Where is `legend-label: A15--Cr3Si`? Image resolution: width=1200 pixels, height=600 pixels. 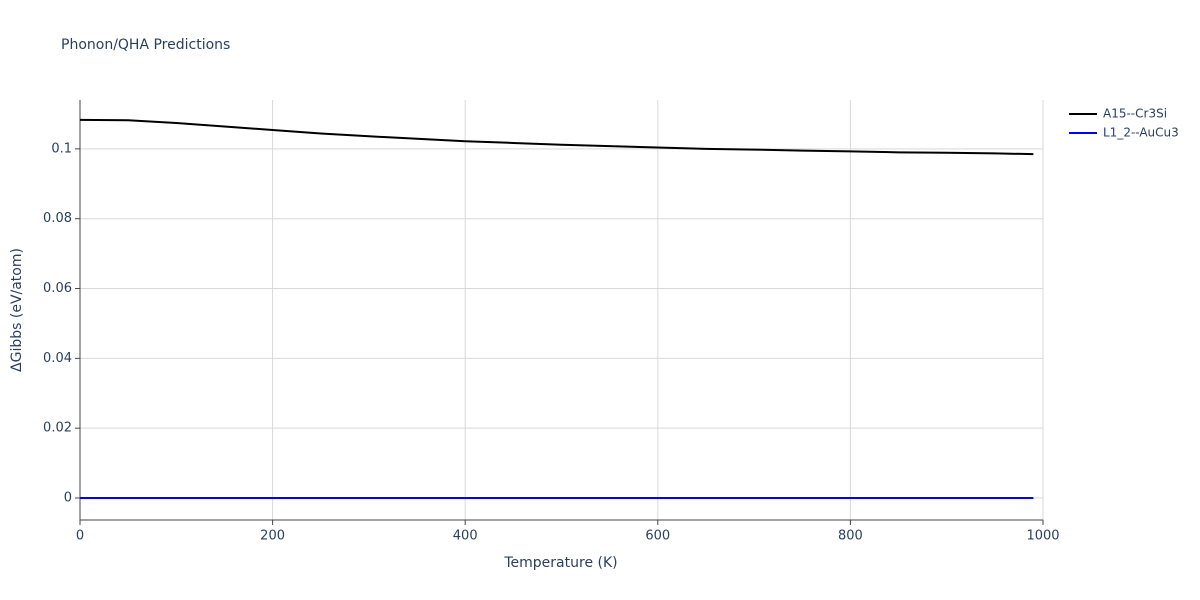 legend-label: A15--Cr3Si is located at coordinates (1135, 114).